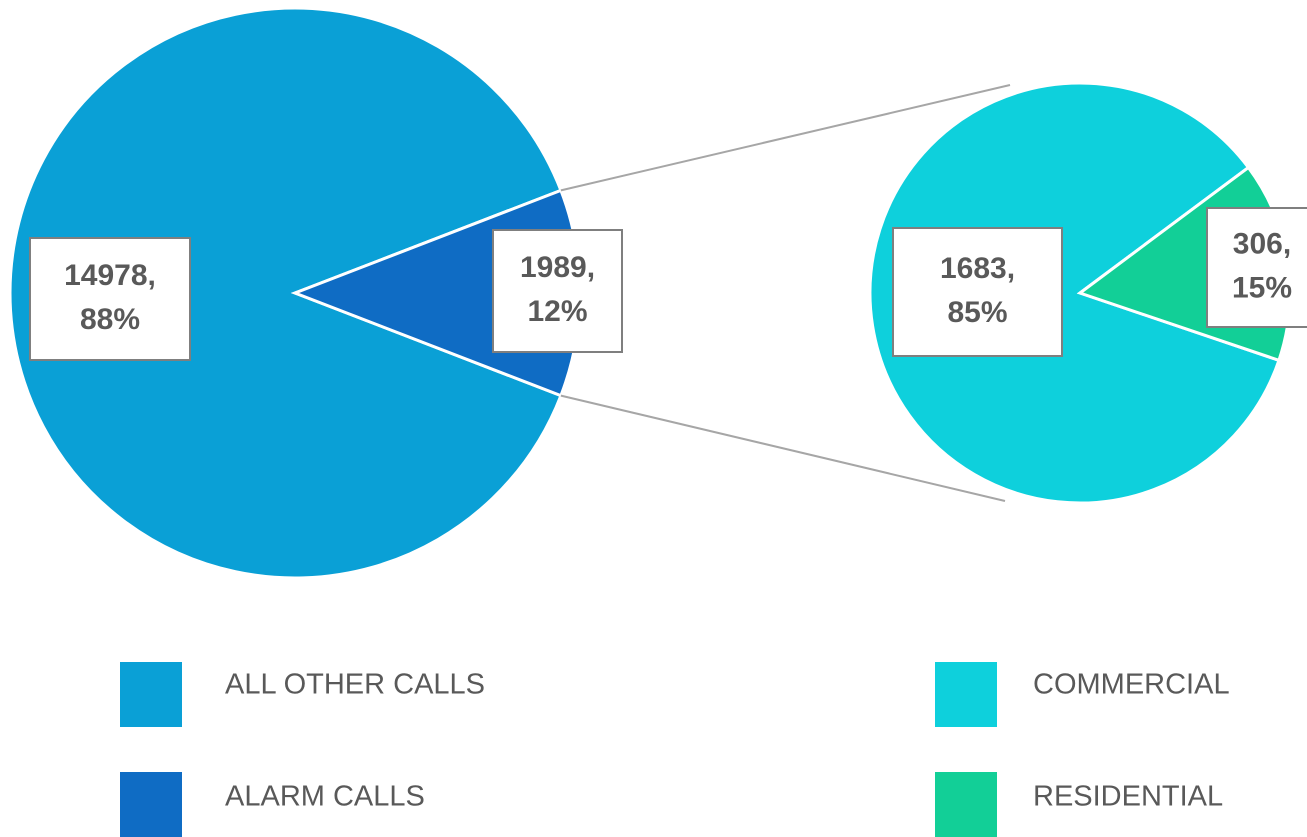 This screenshot has height=837, width=1307. Describe the element at coordinates (325, 797) in the screenshot. I see `legend-label: ALARM CALLS` at that location.